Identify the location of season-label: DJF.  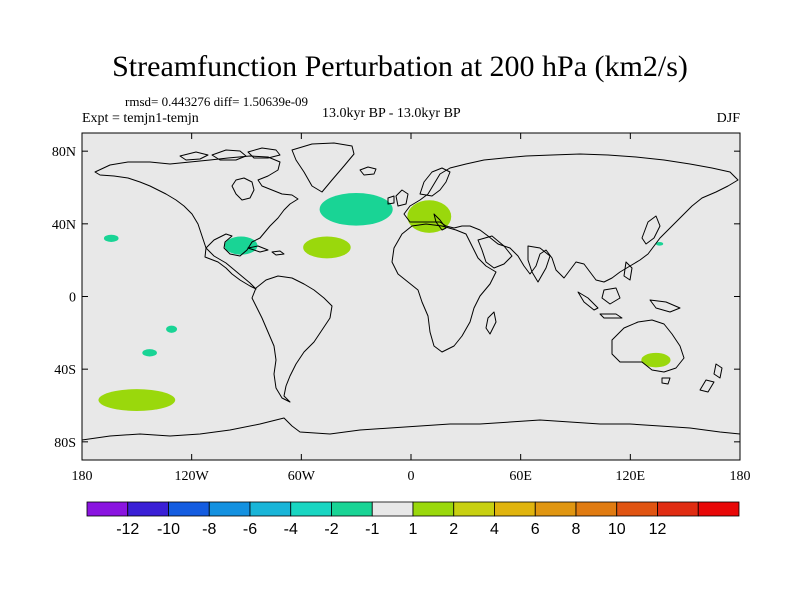
(728, 118).